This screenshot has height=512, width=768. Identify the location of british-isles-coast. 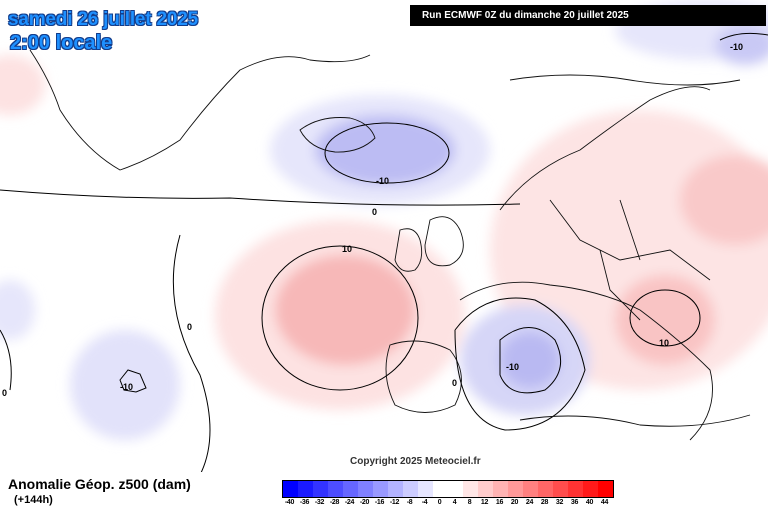
(429, 244).